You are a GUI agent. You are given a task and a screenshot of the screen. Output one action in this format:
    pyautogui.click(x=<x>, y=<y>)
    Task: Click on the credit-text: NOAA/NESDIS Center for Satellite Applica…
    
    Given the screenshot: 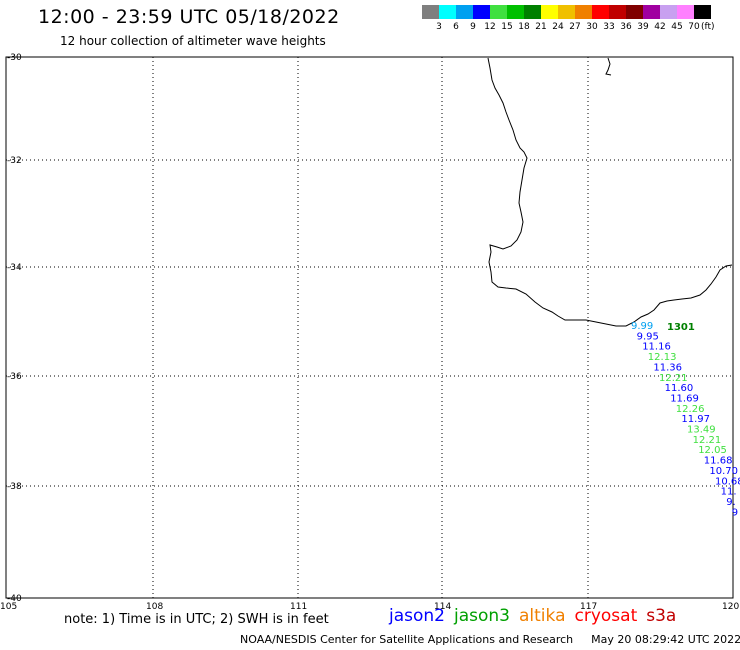 What is the action you would take?
    pyautogui.click(x=407, y=639)
    